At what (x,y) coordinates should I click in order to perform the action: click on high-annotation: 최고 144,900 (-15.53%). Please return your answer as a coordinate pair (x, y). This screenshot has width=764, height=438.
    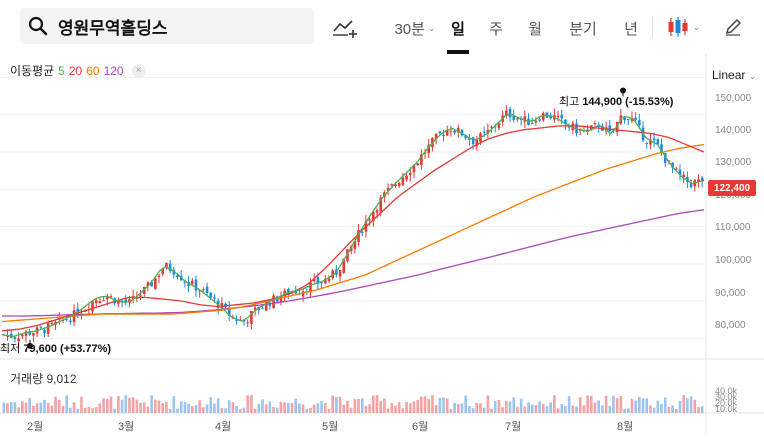
    Looking at the image, I should click on (616, 101).